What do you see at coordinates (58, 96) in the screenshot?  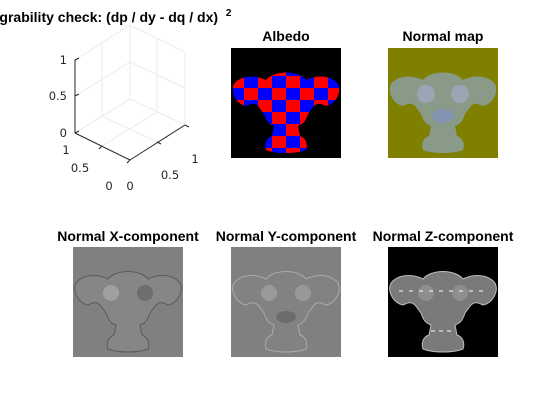 I see `z-tick-0.5: 0.5` at bounding box center [58, 96].